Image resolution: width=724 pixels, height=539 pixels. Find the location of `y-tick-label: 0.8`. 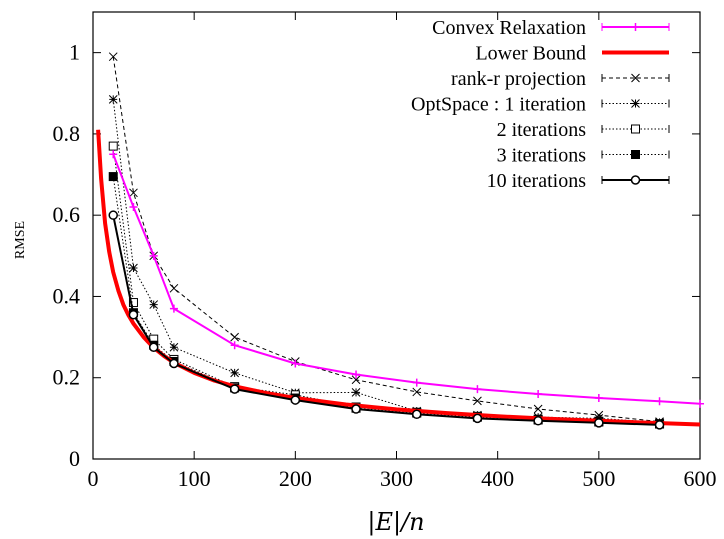

y-tick-label: 0.8 is located at coordinates (67, 133).